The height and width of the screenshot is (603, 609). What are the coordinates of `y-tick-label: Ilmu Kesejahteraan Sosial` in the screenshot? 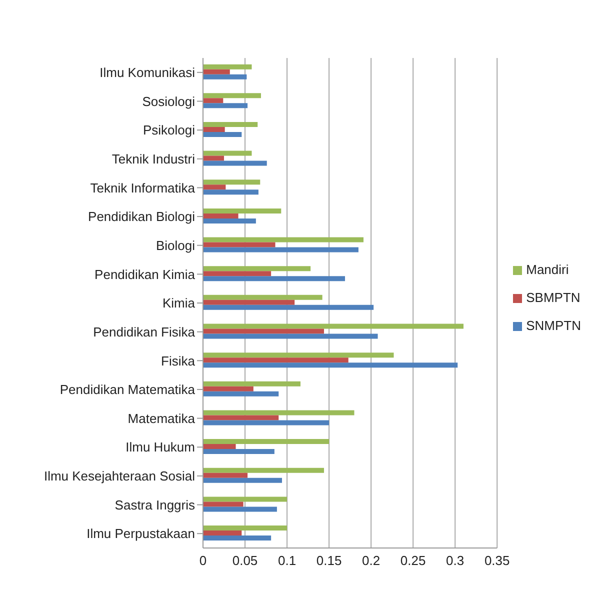 It's located at (120, 476).